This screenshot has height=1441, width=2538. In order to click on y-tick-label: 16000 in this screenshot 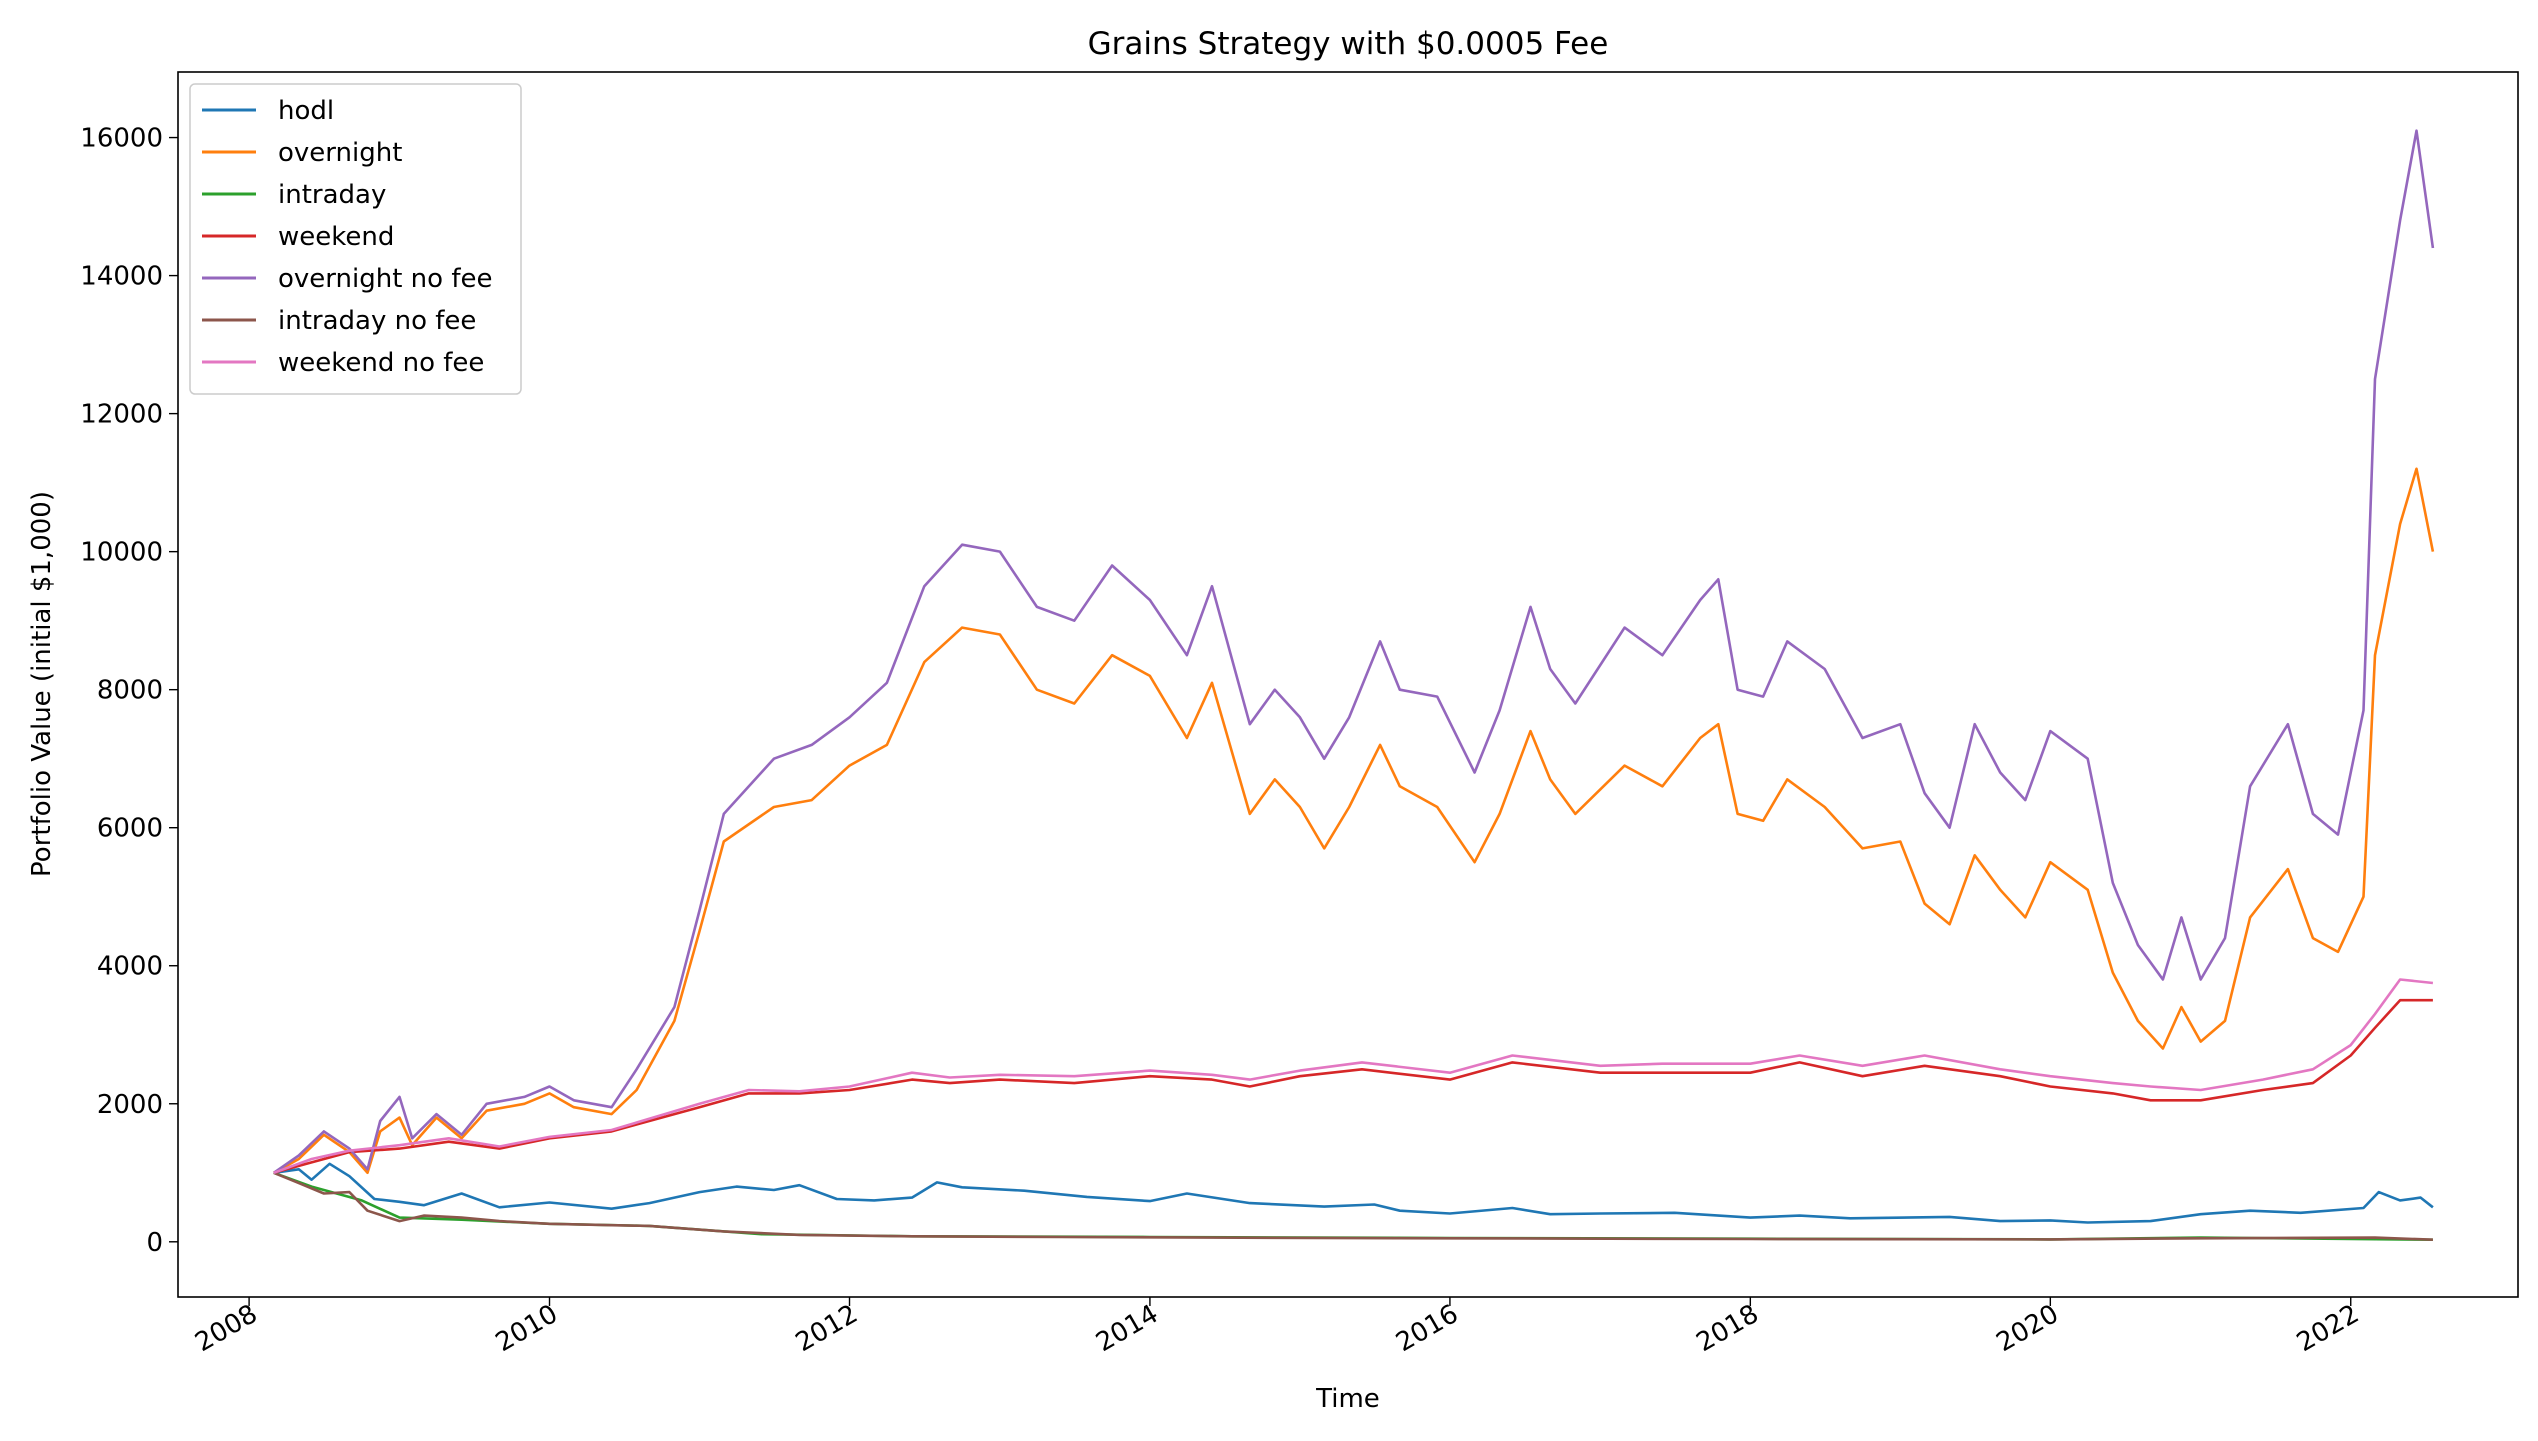, I will do `click(121, 139)`.